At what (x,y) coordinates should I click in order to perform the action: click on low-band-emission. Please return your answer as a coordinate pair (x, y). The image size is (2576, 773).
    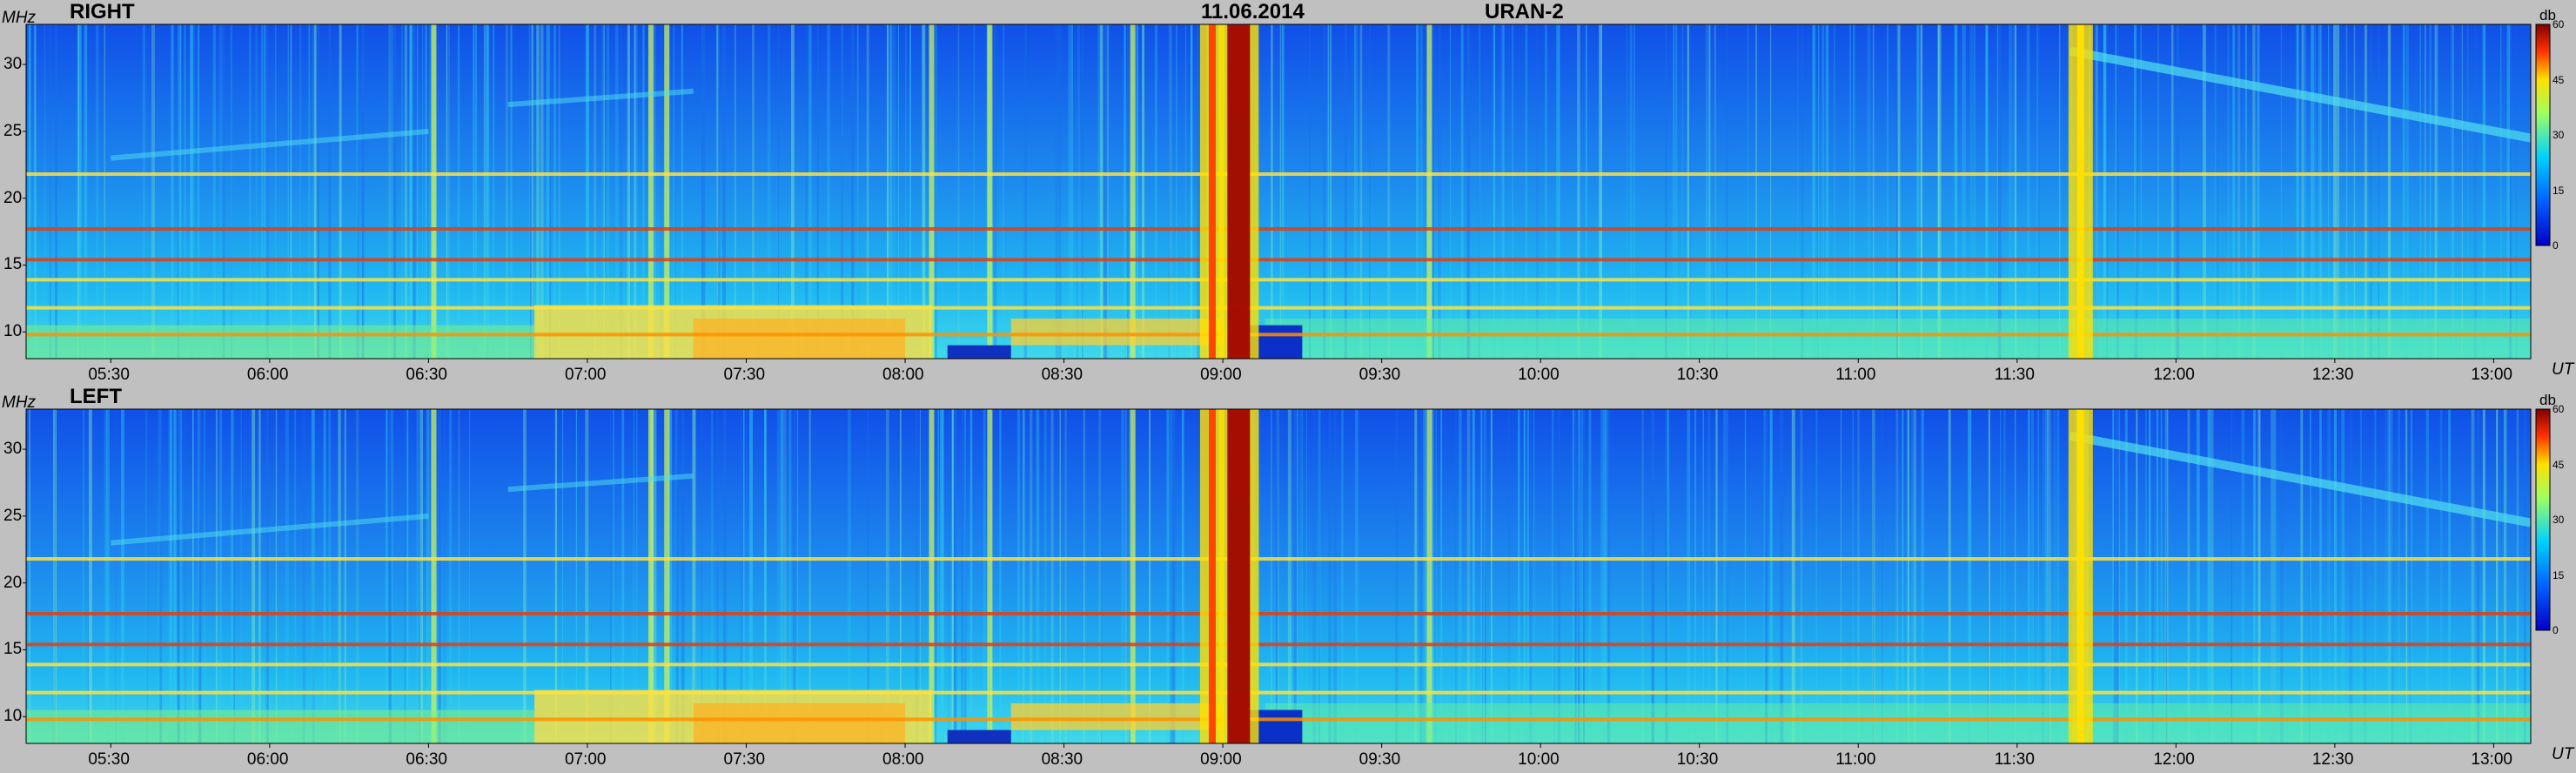
    Looking at the image, I should click on (280, 726).